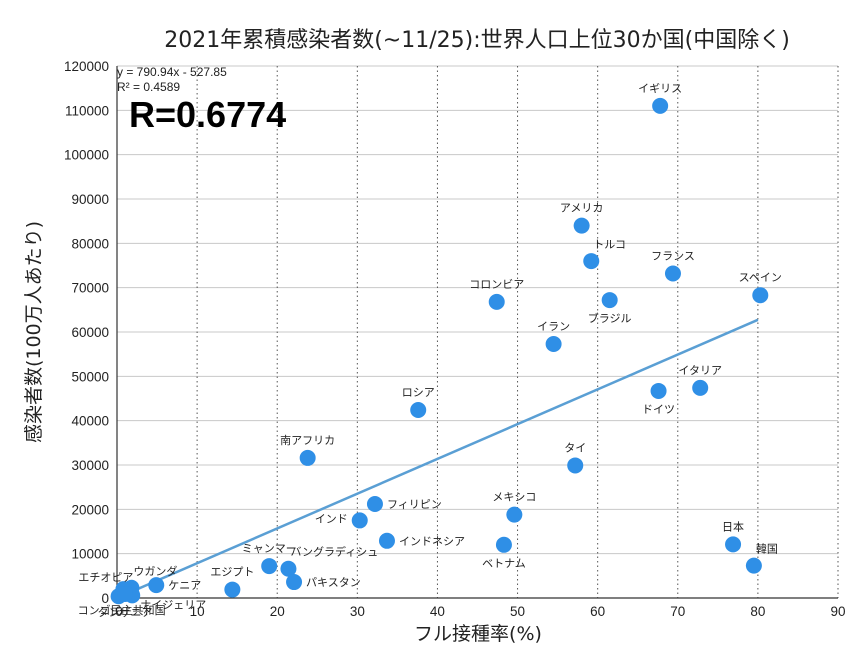  I want to click on point-label: インドネシア, so click(432, 541).